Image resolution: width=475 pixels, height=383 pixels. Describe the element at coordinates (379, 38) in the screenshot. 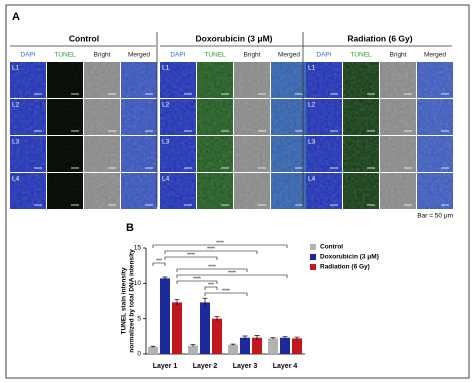

I see `group-title: Radiation (6 Gy)` at that location.